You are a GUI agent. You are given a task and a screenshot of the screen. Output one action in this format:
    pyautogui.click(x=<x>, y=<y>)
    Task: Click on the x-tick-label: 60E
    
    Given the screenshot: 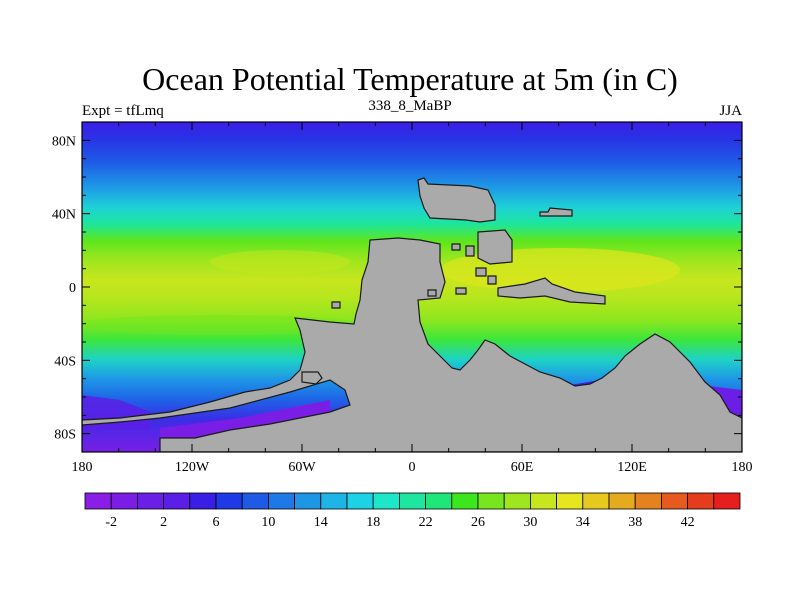 What is the action you would take?
    pyautogui.click(x=522, y=467)
    